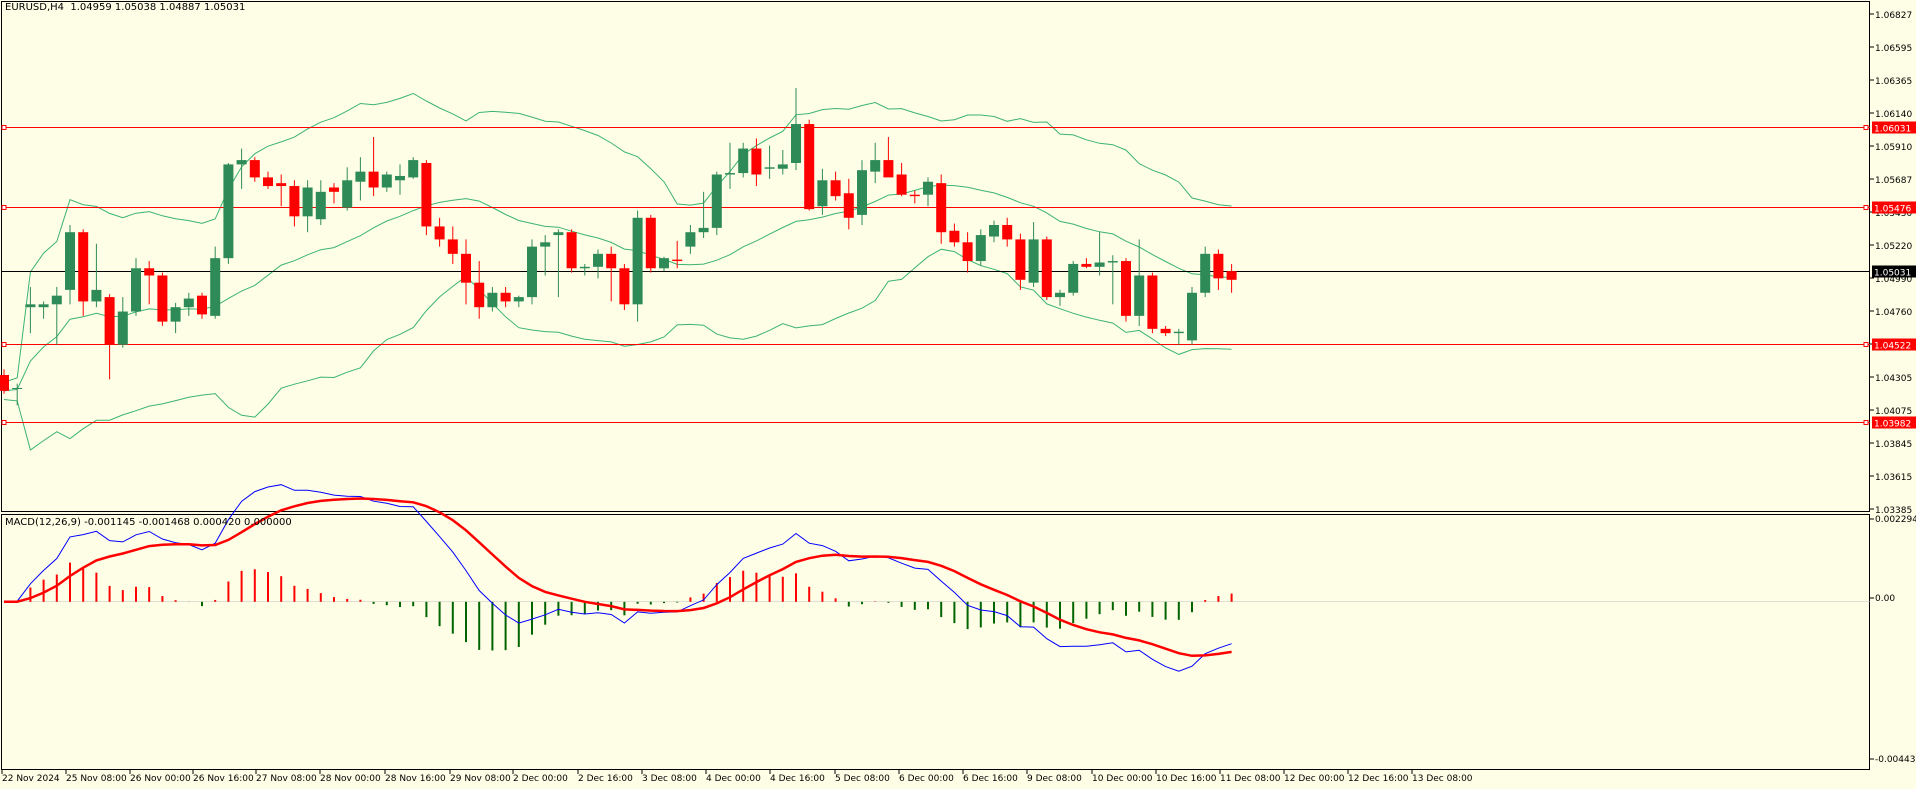 This screenshot has width=1916, height=789. I want to click on time-axis-label: 6 Dec 00:00, so click(926, 779).